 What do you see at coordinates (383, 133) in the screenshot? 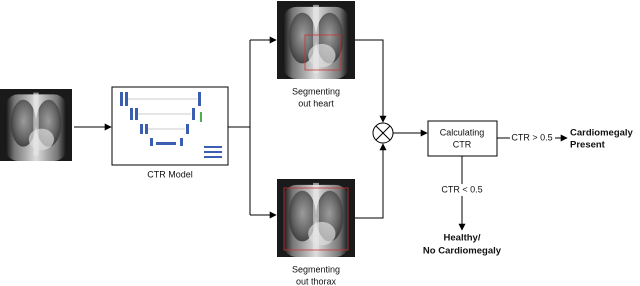
I see `multiply-node` at bounding box center [383, 133].